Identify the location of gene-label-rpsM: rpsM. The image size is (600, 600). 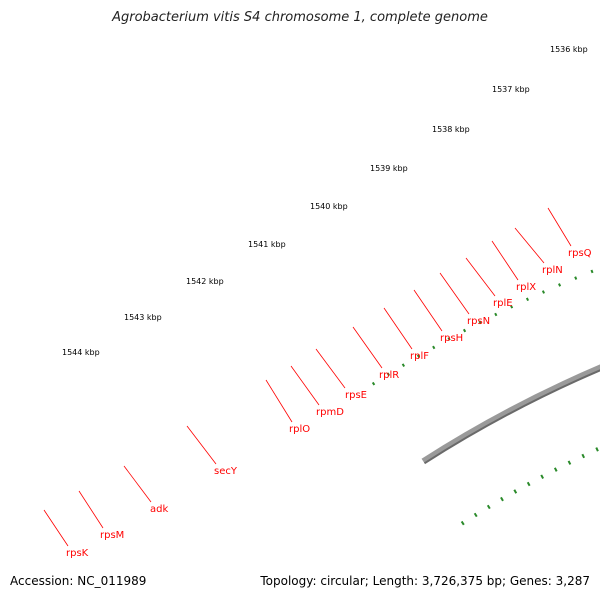
(112, 535).